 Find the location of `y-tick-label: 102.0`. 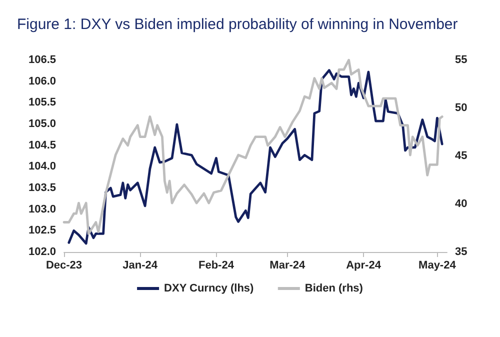

y-tick-label: 102.0 is located at coordinates (42, 252).